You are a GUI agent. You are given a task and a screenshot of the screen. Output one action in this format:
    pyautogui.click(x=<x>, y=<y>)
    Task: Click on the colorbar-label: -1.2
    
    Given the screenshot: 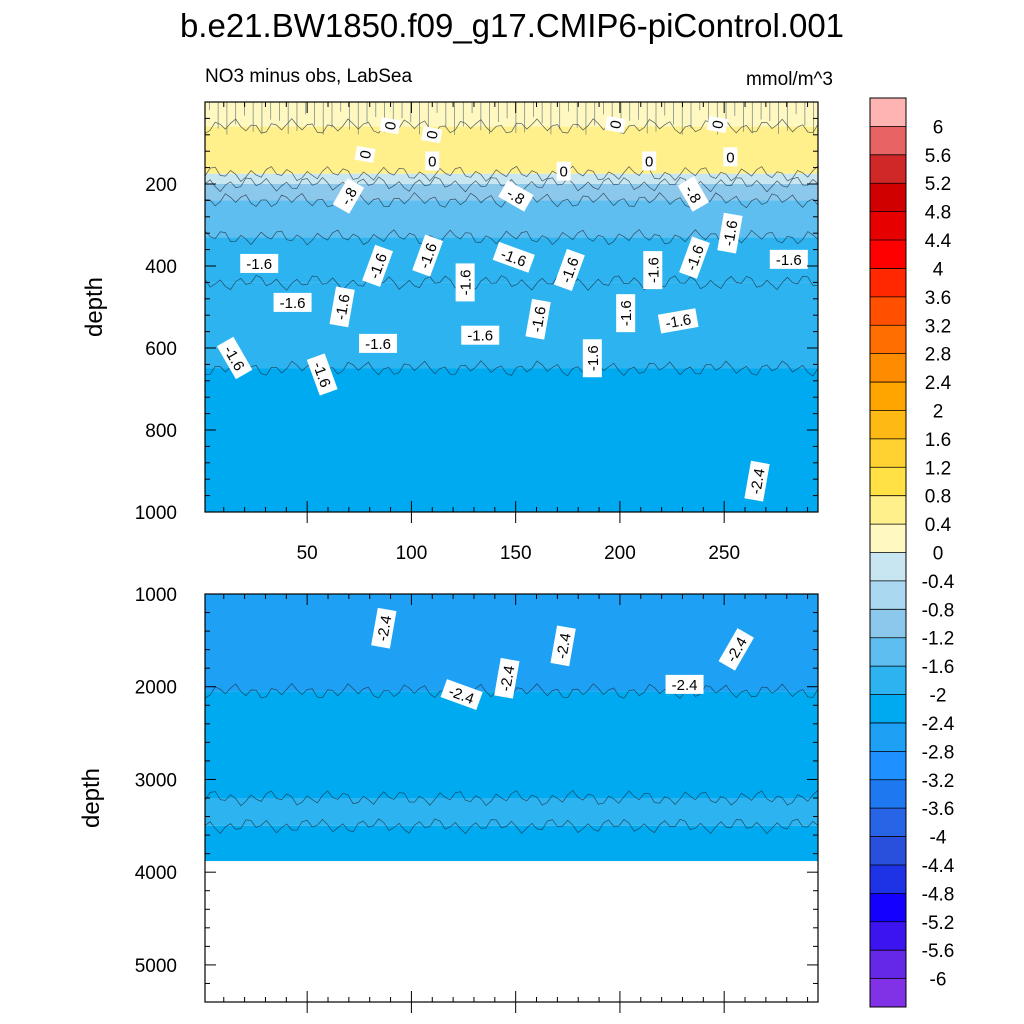 What is the action you would take?
    pyautogui.click(x=938, y=639)
    